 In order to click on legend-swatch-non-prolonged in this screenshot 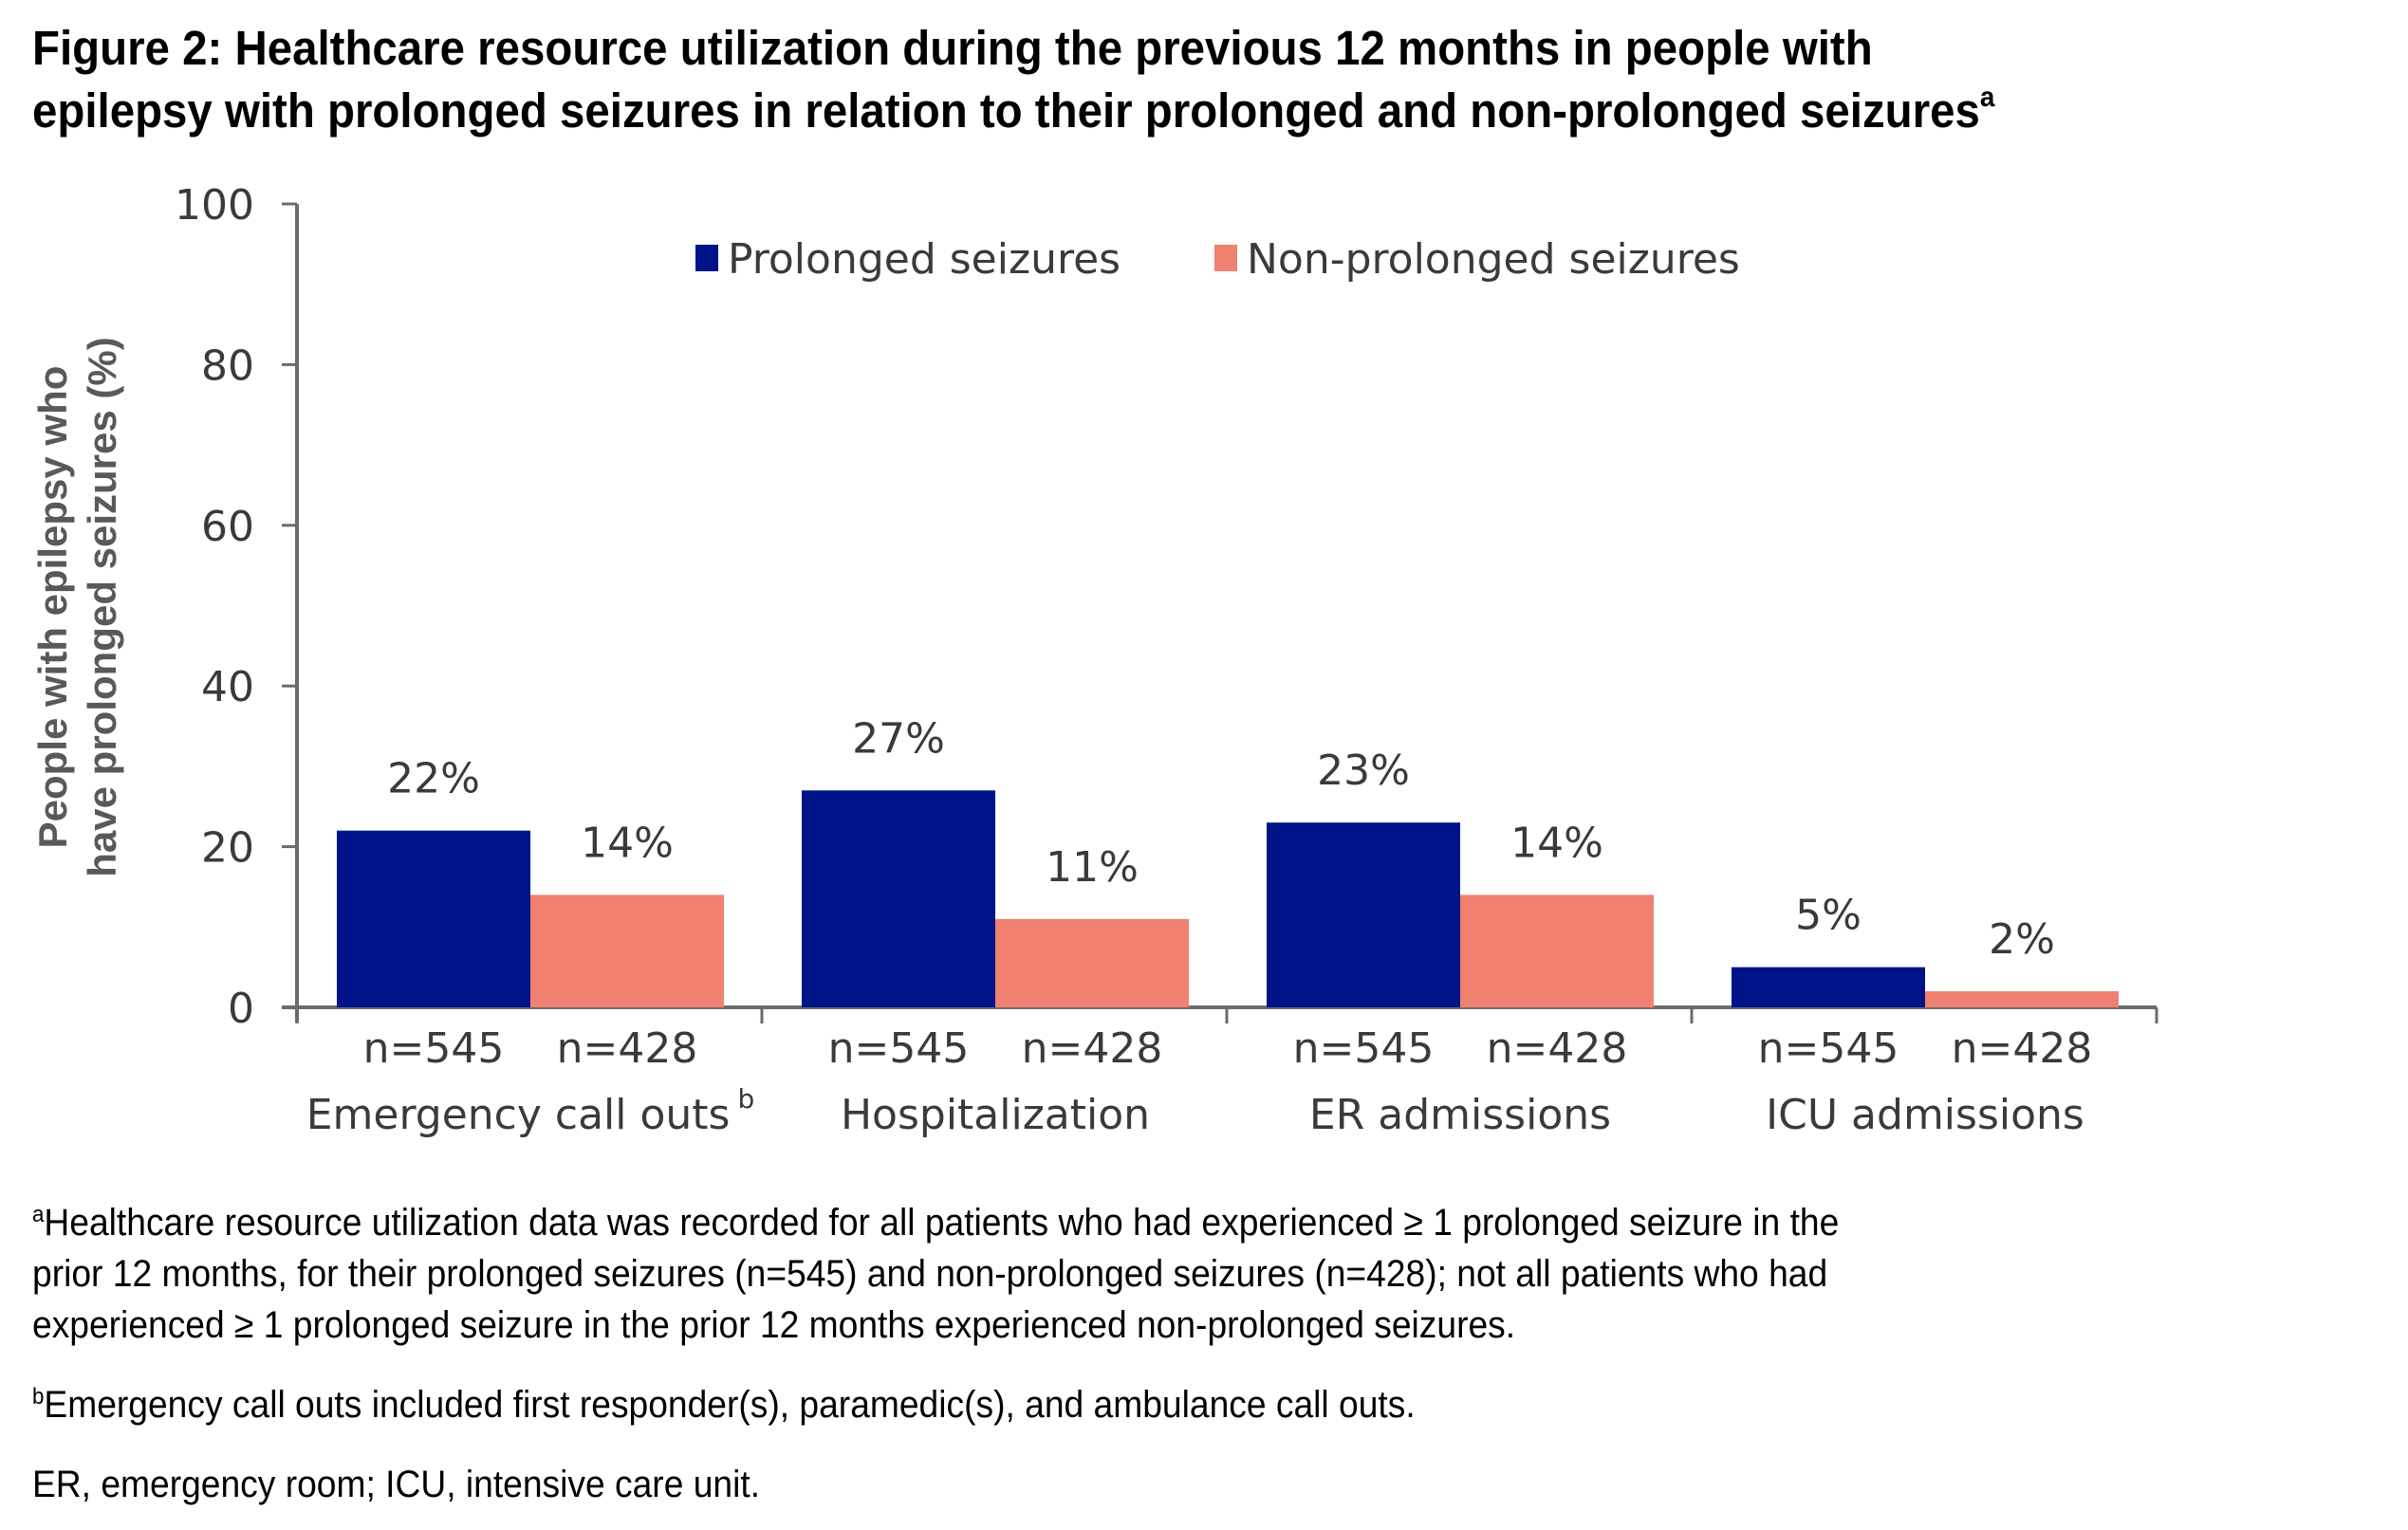, I will do `click(1225, 258)`.